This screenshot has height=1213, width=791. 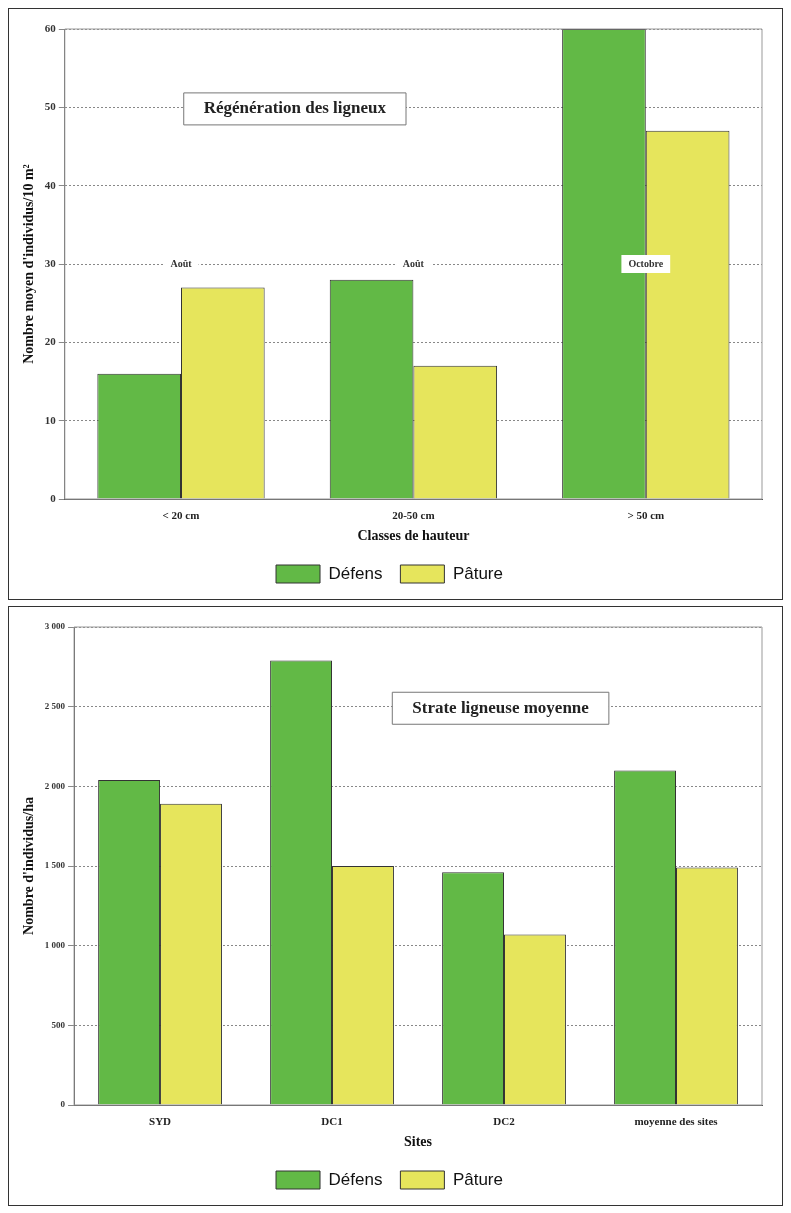 What do you see at coordinates (676, 1121) in the screenshot?
I see `x-tick-label: moyenne des sites` at bounding box center [676, 1121].